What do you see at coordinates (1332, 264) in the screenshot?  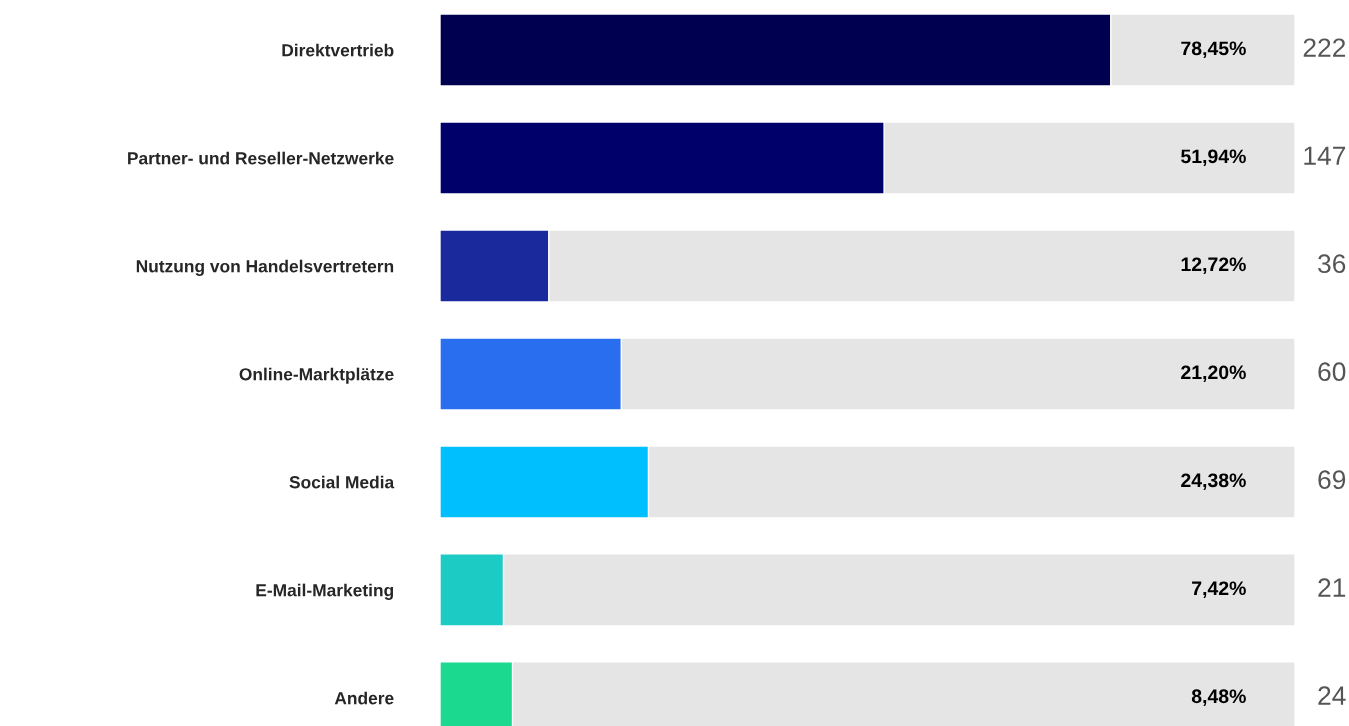 I see `text: 36` at bounding box center [1332, 264].